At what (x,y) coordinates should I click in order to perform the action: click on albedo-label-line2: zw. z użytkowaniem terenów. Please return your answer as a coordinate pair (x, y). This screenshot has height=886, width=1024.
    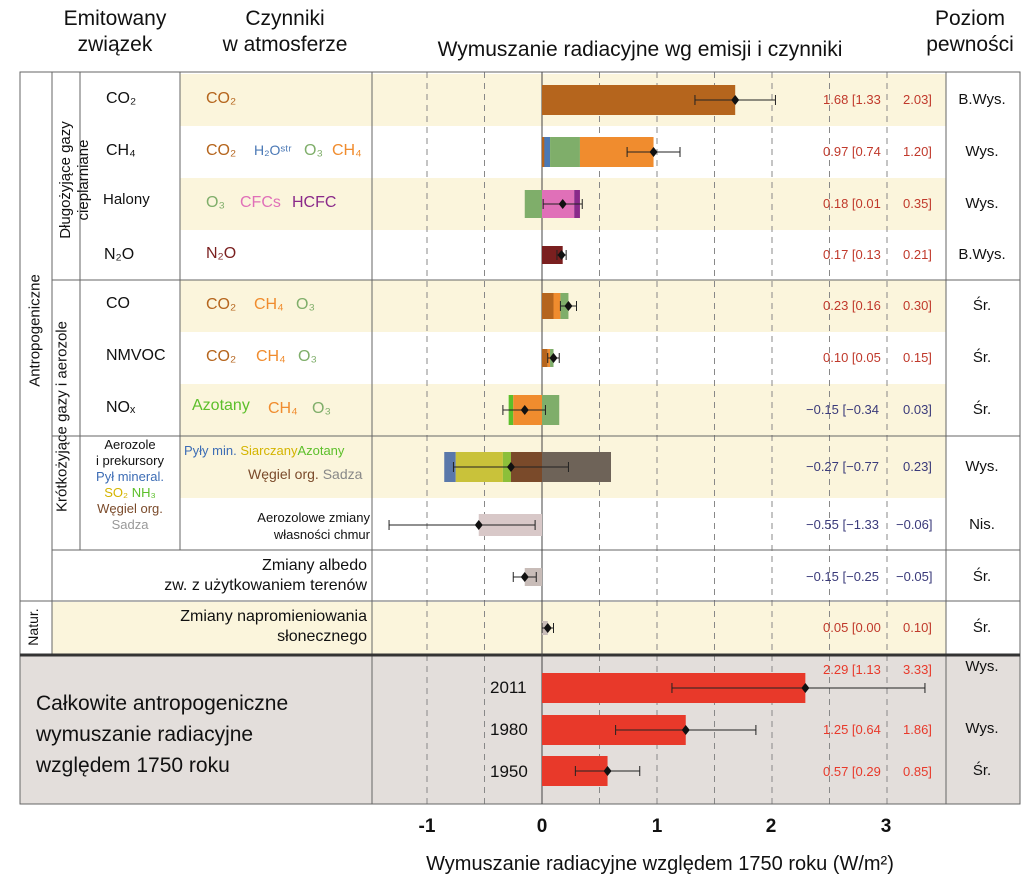
    Looking at the image, I should click on (265, 585).